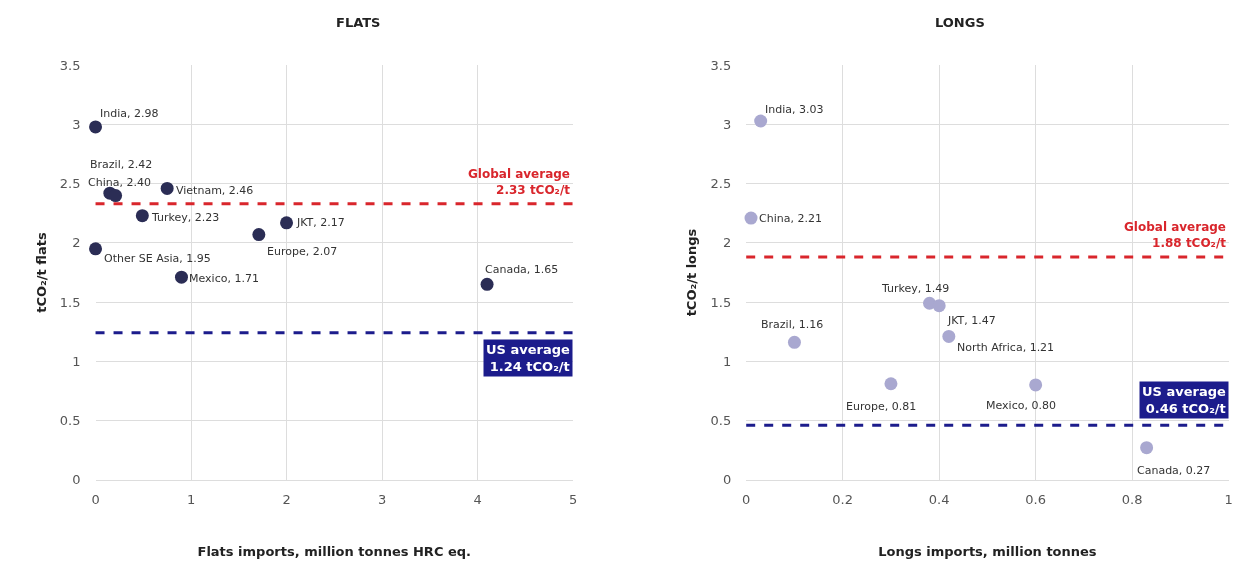  I want to click on x-tick-label: 5, so click(573, 500).